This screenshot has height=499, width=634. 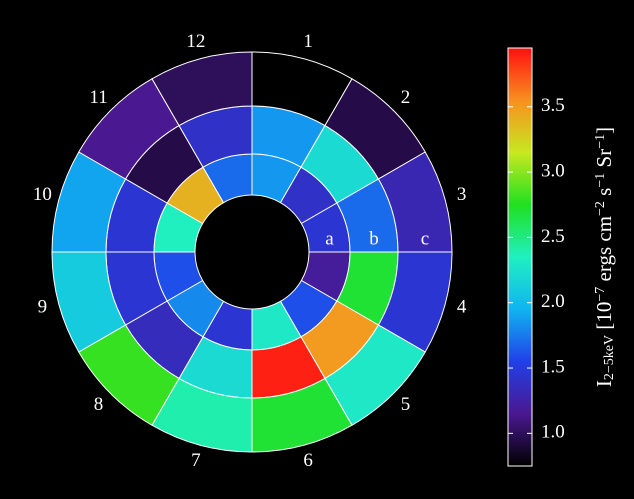 What do you see at coordinates (604, 383) in the screenshot?
I see `colorbar-label-part: I` at bounding box center [604, 383].